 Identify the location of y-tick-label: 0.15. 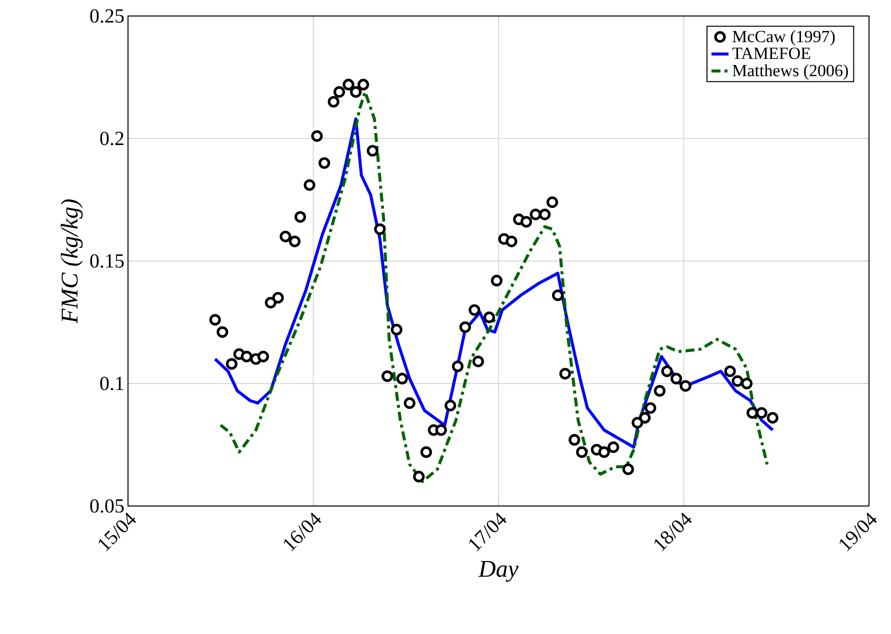
(107, 261).